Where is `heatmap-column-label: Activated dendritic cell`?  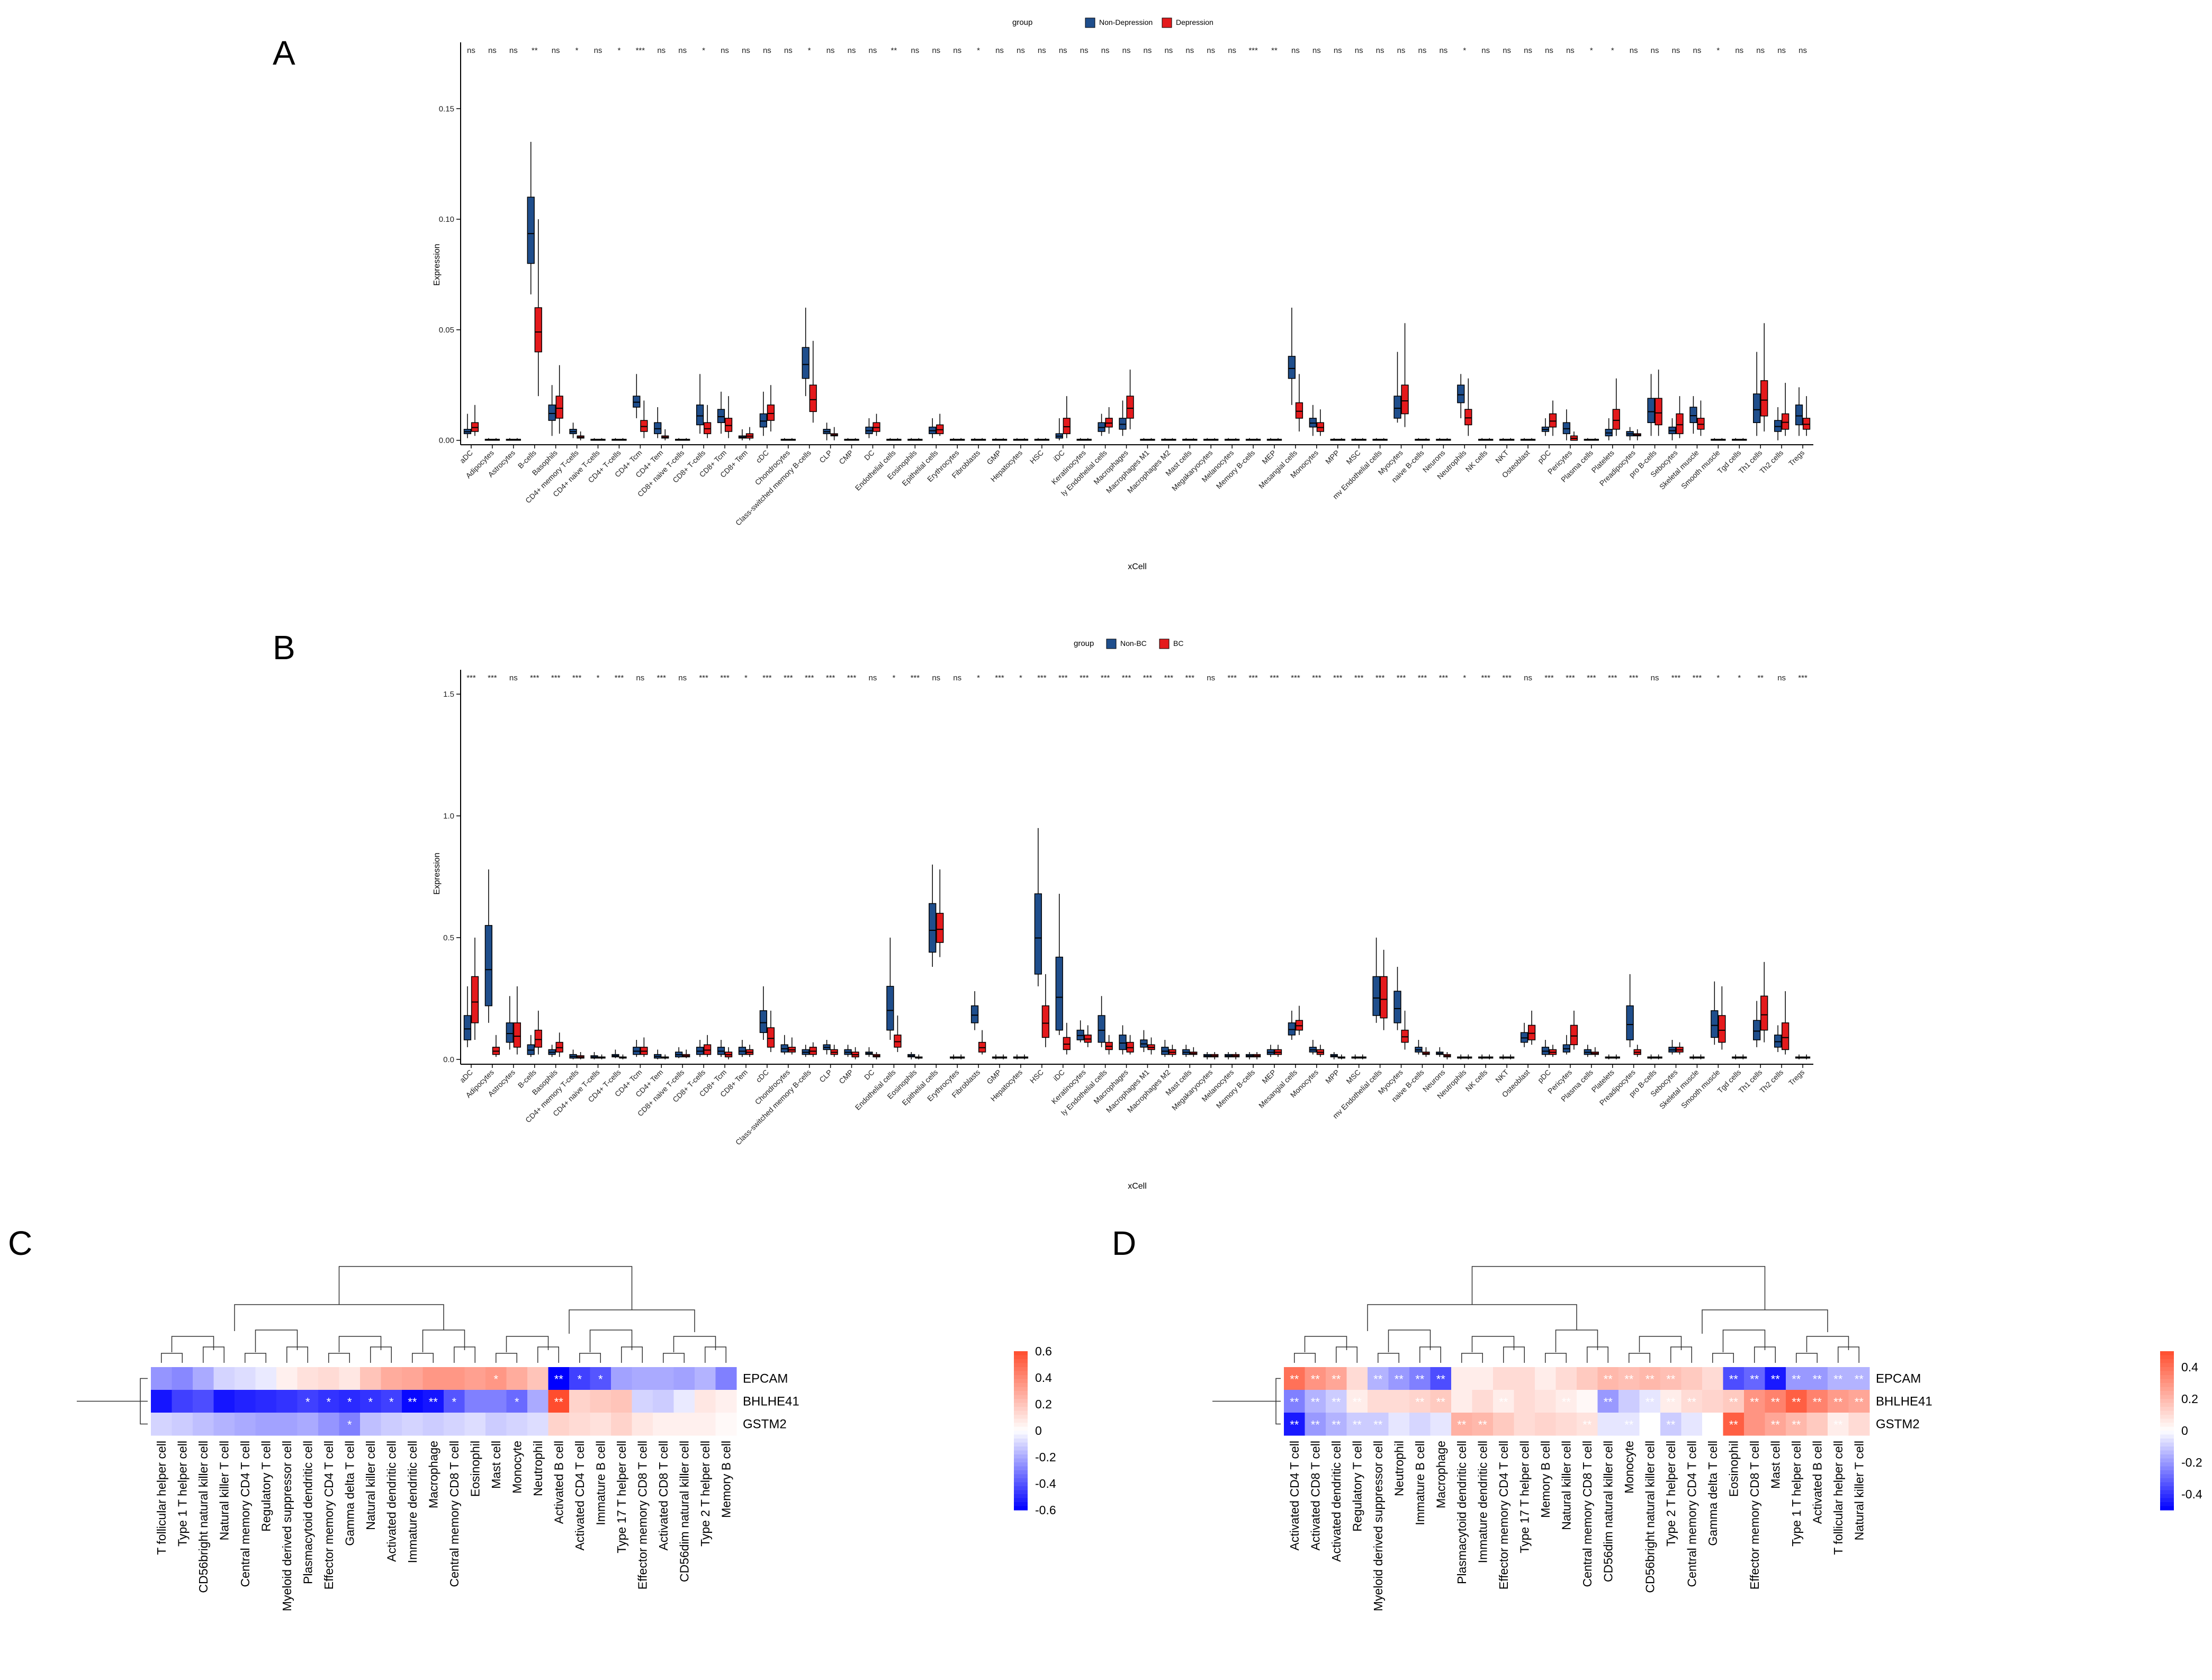 heatmap-column-label: Activated dendritic cell is located at coordinates (1336, 1501).